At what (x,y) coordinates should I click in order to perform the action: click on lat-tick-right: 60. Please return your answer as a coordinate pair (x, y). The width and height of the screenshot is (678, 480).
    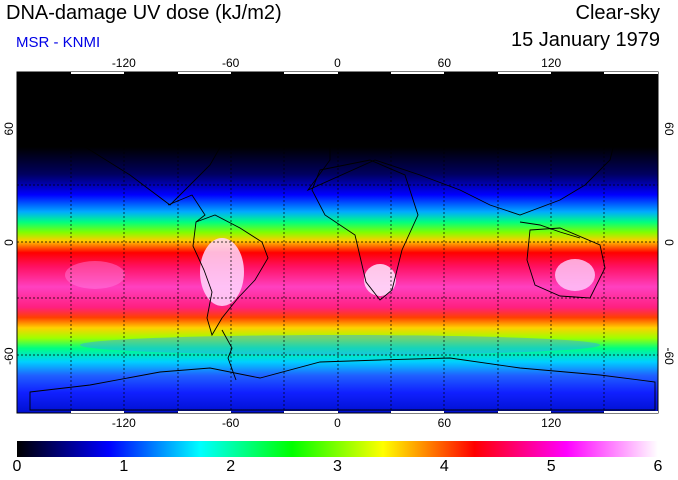
    Looking at the image, I should click on (669, 129).